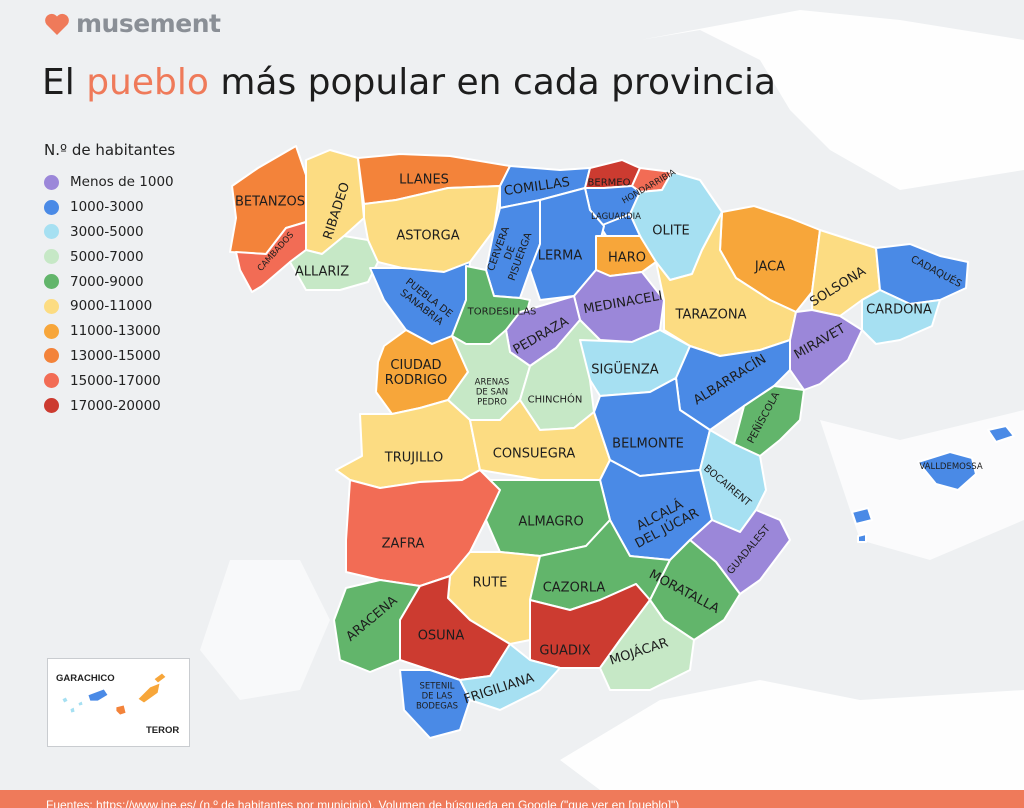  I want to click on legend-item: Menos de 1000, so click(109, 182).